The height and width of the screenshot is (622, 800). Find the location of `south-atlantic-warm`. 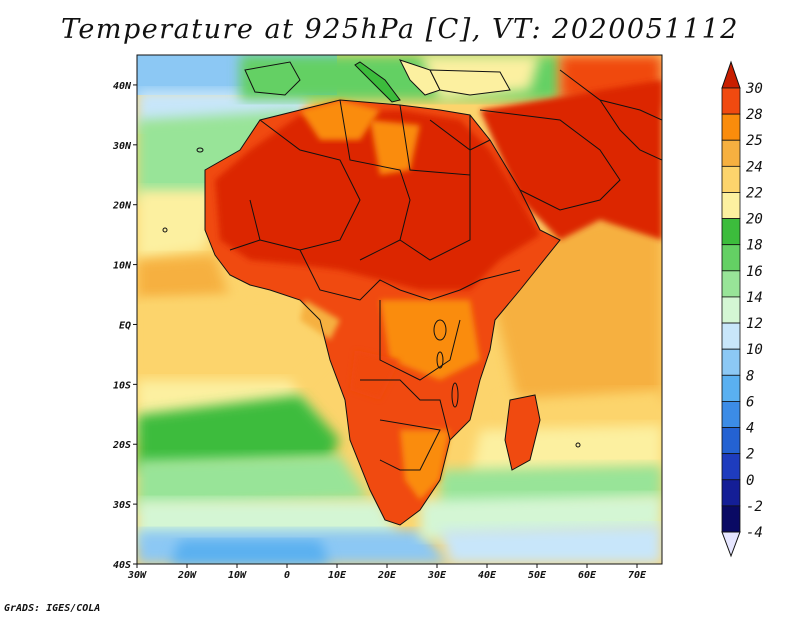

south-atlantic-warm is located at coordinates (233, 335).